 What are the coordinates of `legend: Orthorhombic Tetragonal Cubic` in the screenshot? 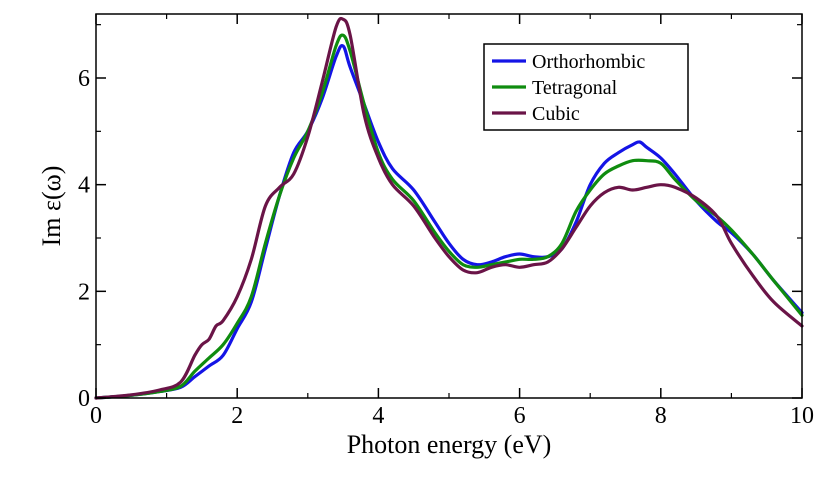 It's located at (586, 87).